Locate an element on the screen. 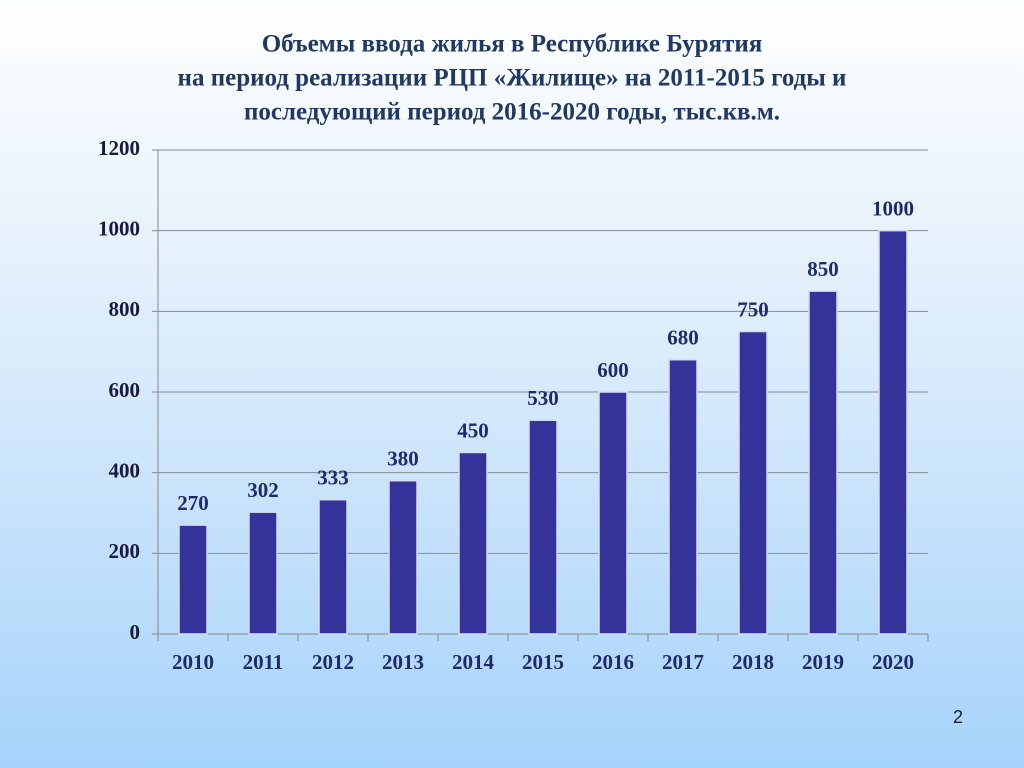  x-tick-label: 2014 is located at coordinates (473, 662).